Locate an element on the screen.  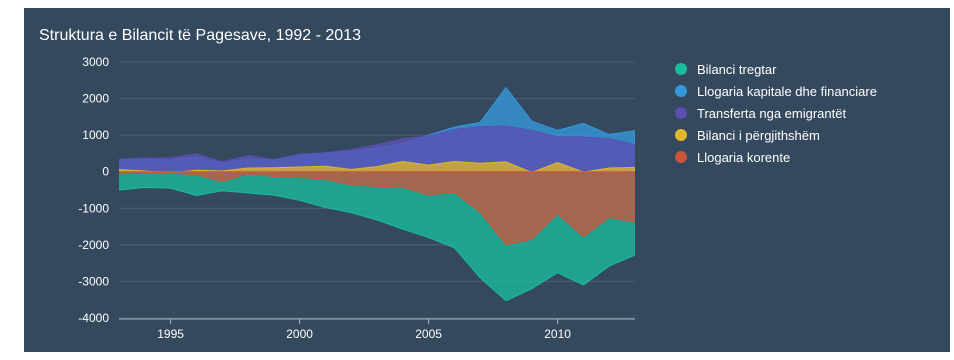
legend-item: Llogaria kapitale dhe financiare is located at coordinates (776, 91).